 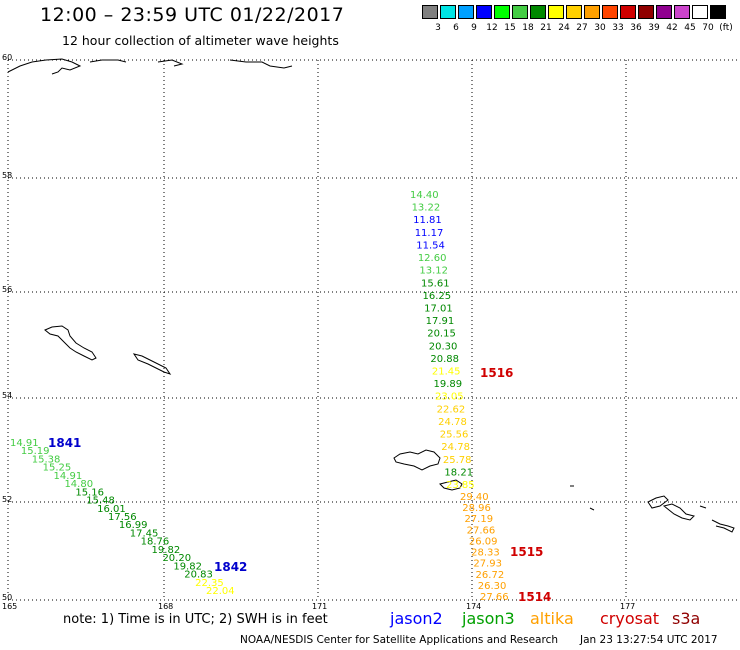 What do you see at coordinates (432, 258) in the screenshot?
I see `swh-value: 12.60` at bounding box center [432, 258].